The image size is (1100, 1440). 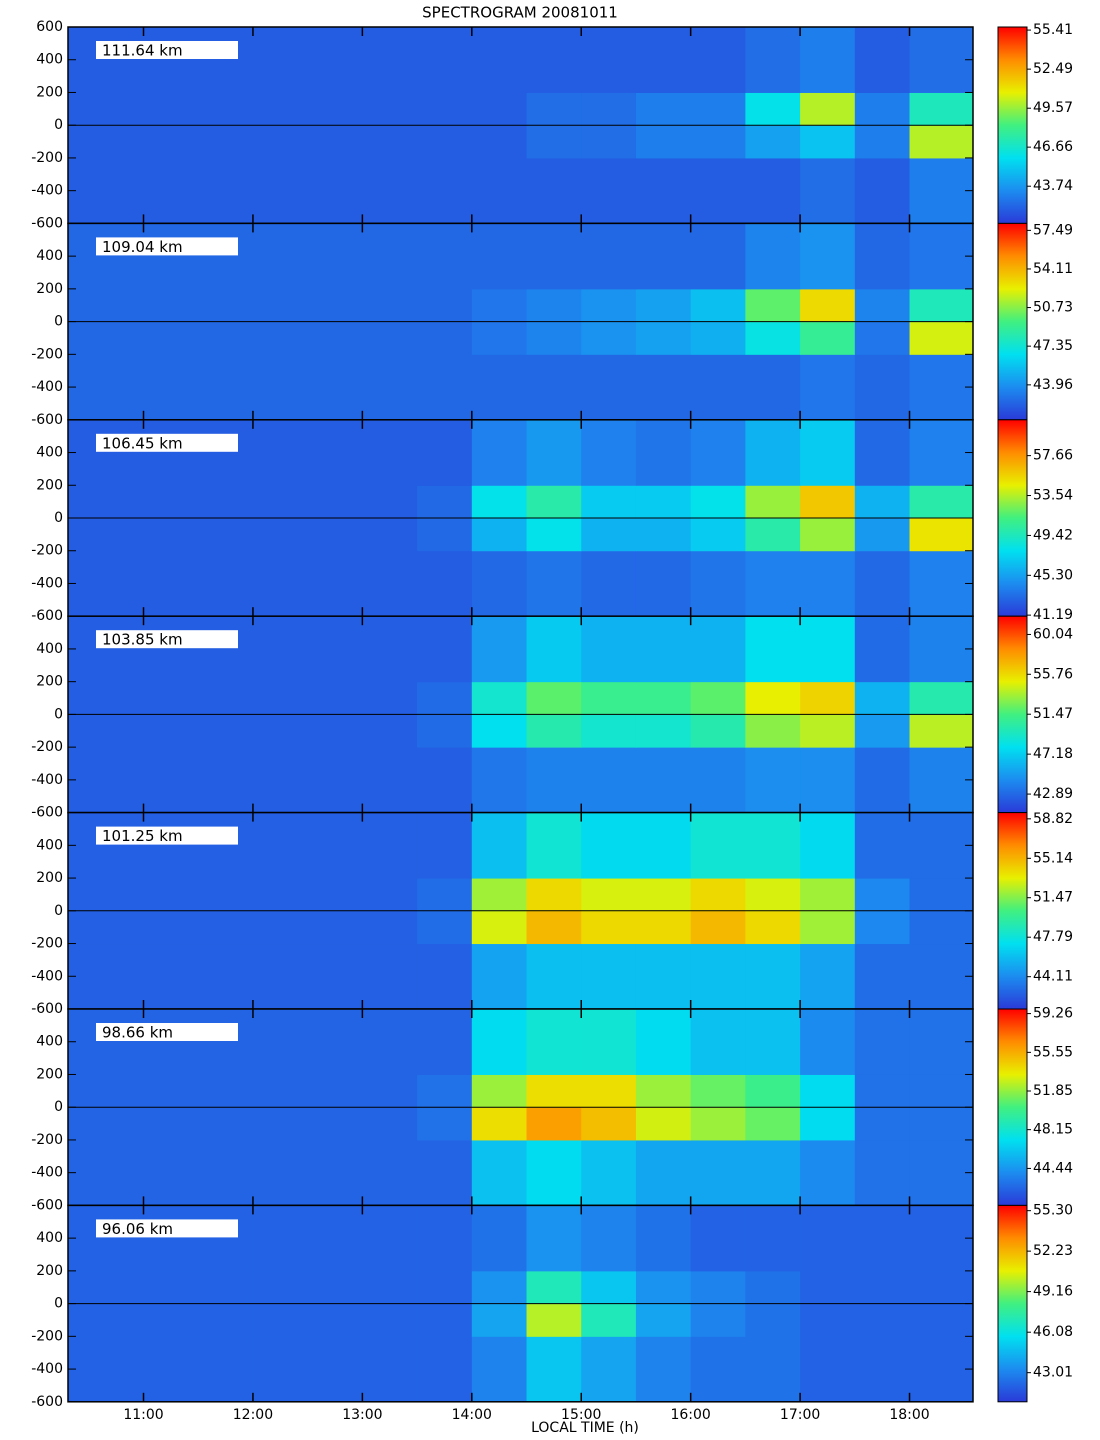 What do you see at coordinates (47, 1369) in the screenshot?
I see `y-tick-label: -400` at bounding box center [47, 1369].